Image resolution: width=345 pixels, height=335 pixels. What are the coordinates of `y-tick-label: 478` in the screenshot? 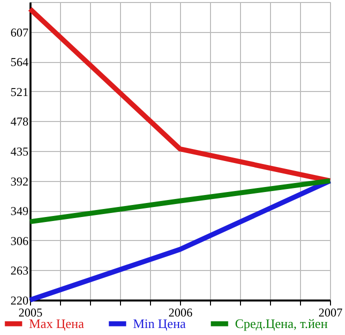 It's located at (19, 121).